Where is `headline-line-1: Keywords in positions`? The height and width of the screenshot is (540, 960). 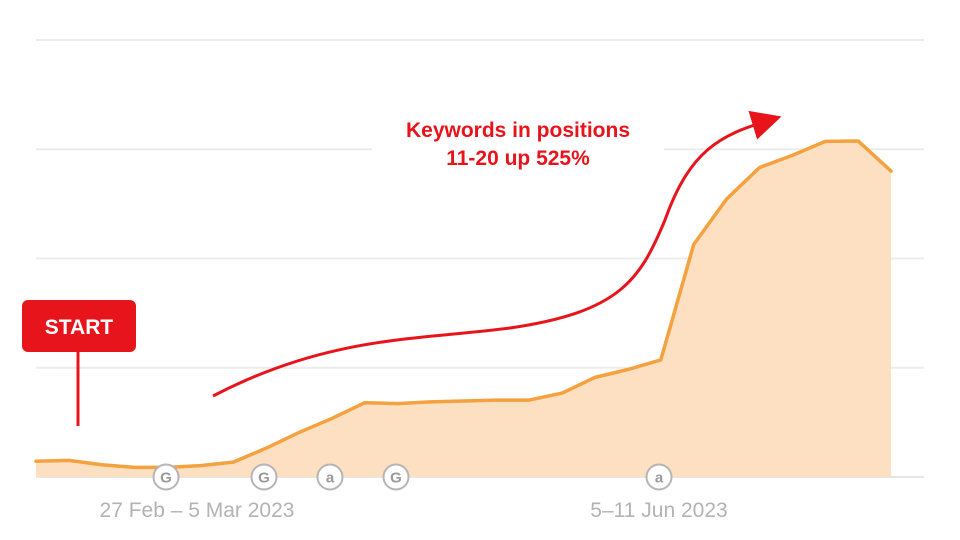 headline-line-1: Keywords in positions is located at coordinates (518, 130).